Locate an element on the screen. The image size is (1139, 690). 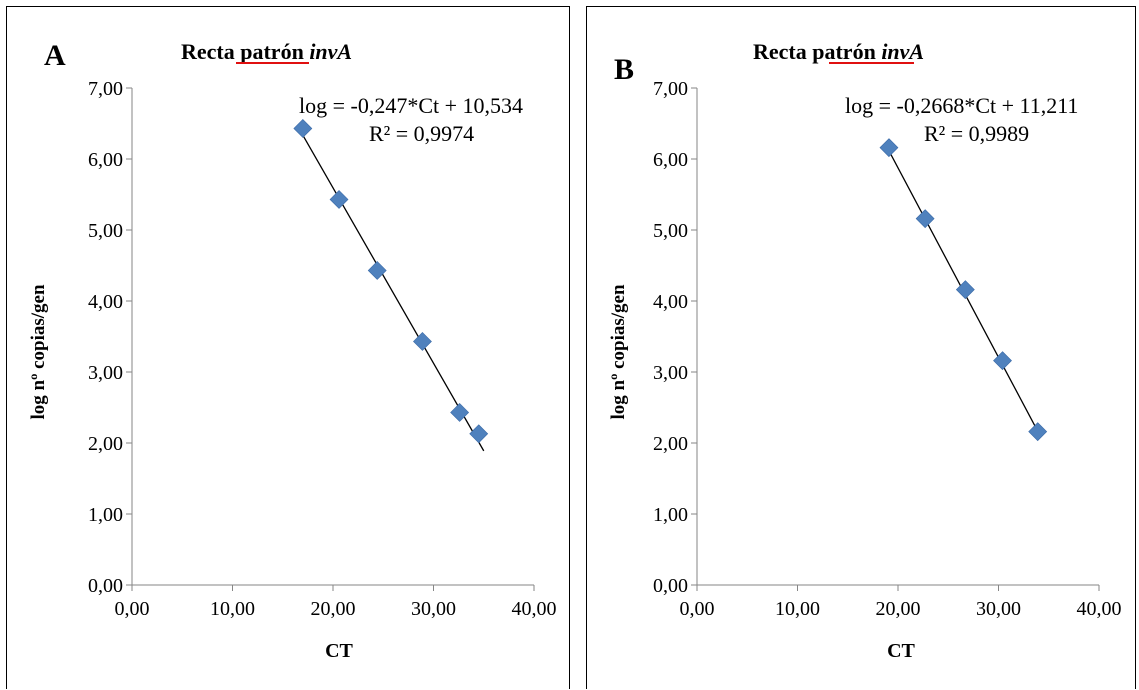
x-axis-label-a: CT is located at coordinates (339, 651).